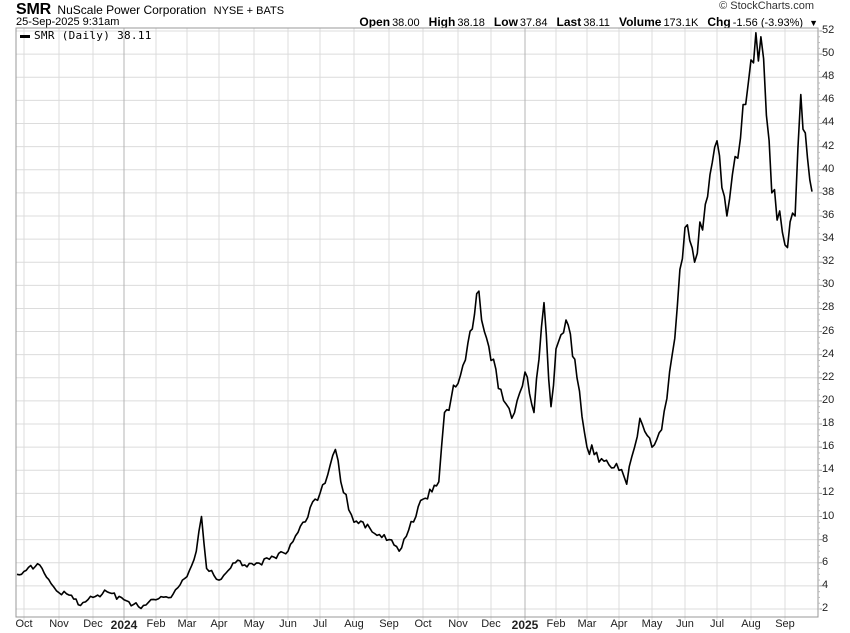 This screenshot has width=850, height=633. What do you see at coordinates (828, 53) in the screenshot?
I see `y-tick-label: 50` at bounding box center [828, 53].